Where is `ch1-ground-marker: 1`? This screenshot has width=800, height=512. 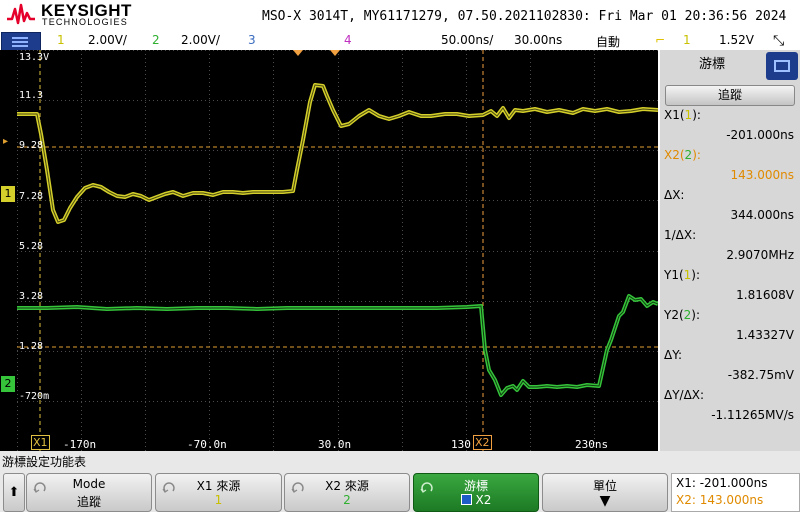
ch1-ground-marker: 1 is located at coordinates (8, 194).